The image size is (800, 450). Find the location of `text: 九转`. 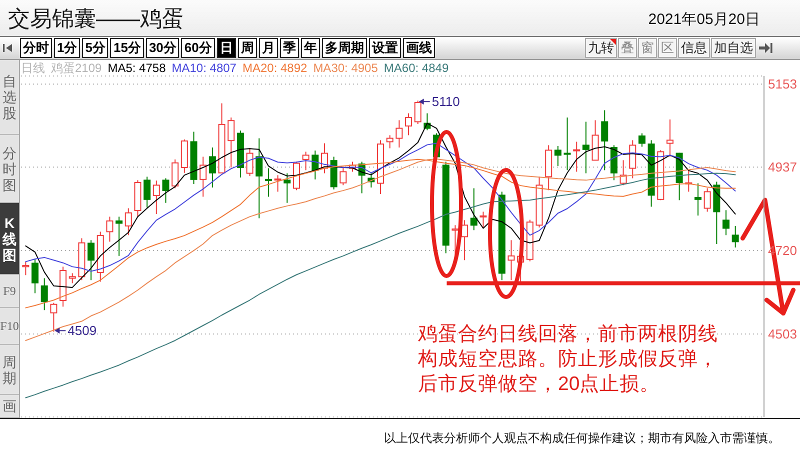

text: 九转 is located at coordinates (601, 47).